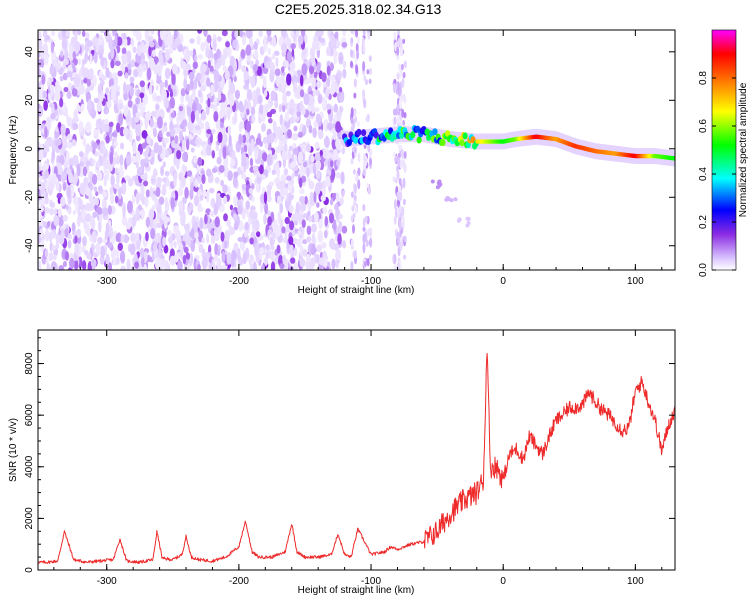 This screenshot has height=600, width=750. What do you see at coordinates (703, 270) in the screenshot?
I see `colorbar-tick-label: 0.0` at bounding box center [703, 270].